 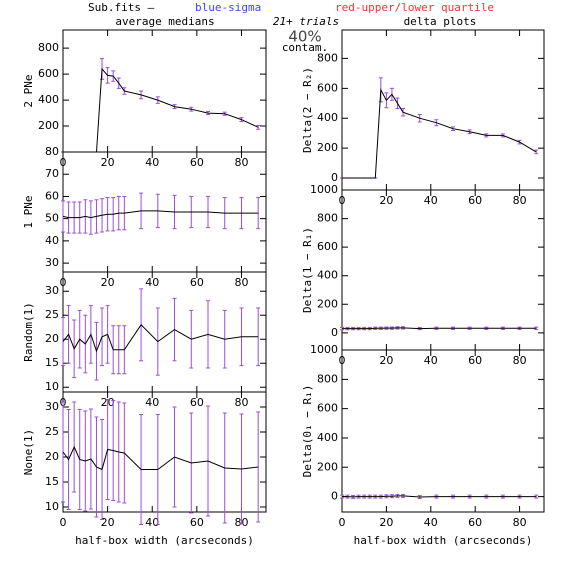 What do you see at coordinates (52, 218) in the screenshot?
I see `y-tick-label: 50` at bounding box center [52, 218].